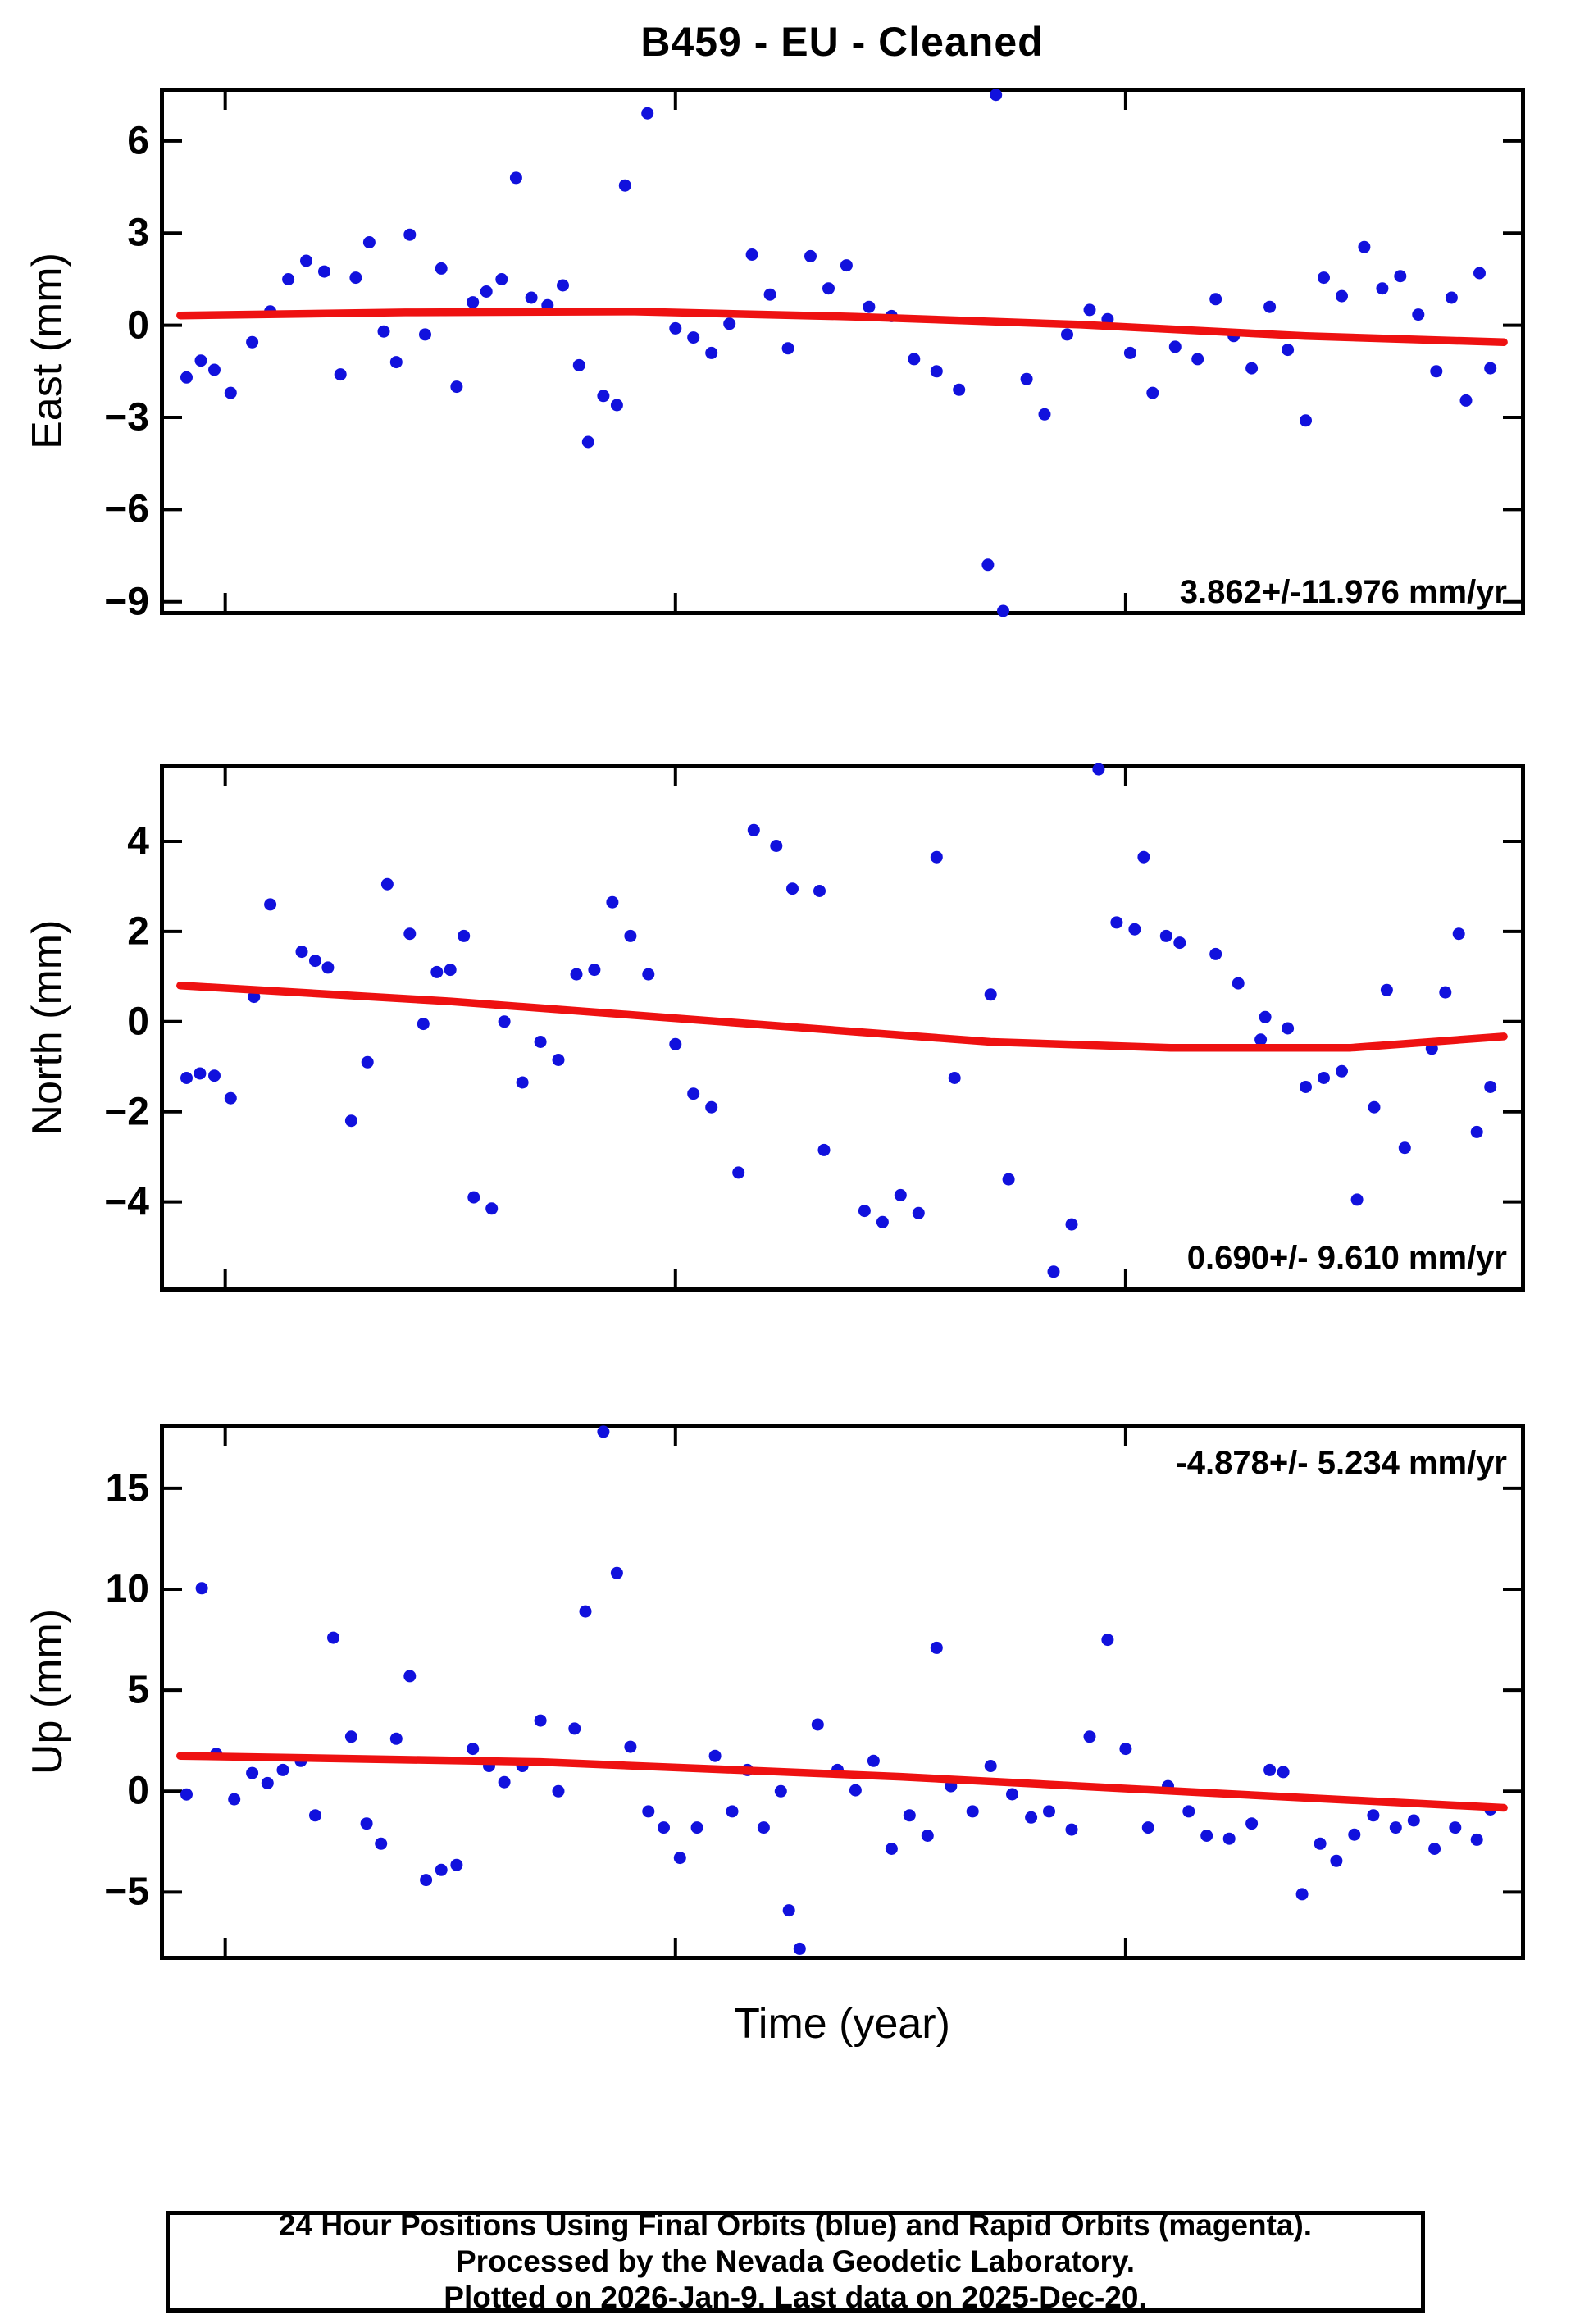  I want to click on y-tick-label-up: 0, so click(138, 1791).